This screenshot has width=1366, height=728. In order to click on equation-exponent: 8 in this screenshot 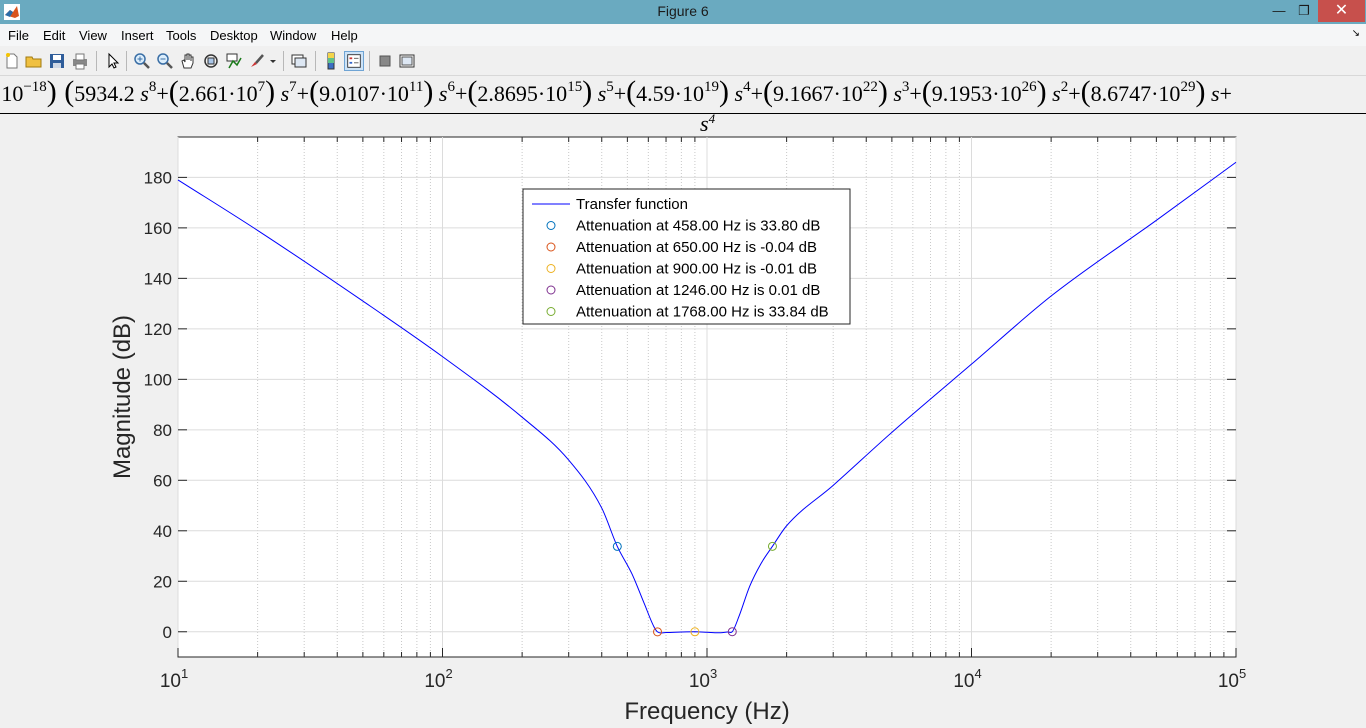, I will do `click(153, 87)`.